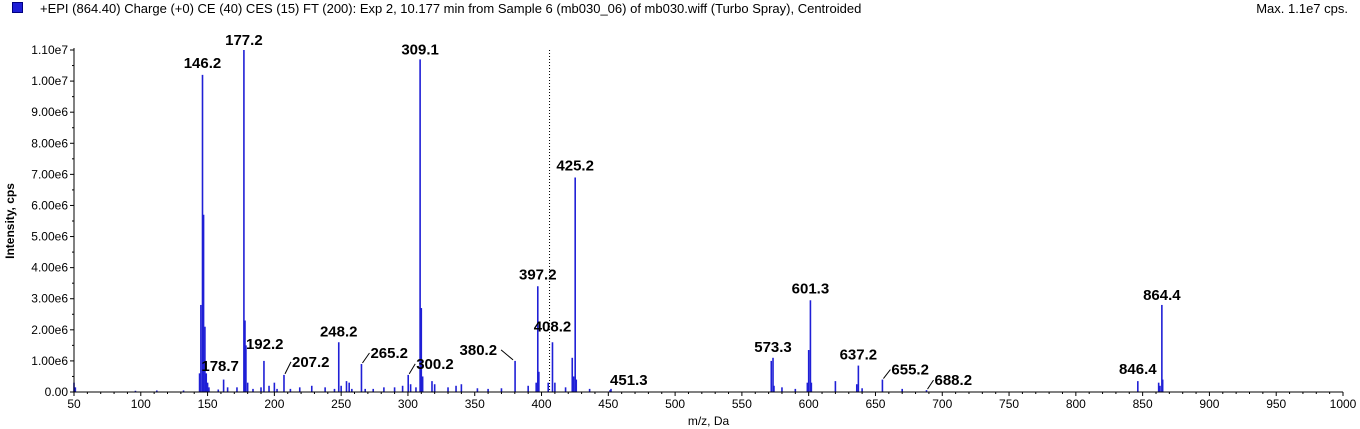  I want to click on peak-label: 655.2, so click(910, 370).